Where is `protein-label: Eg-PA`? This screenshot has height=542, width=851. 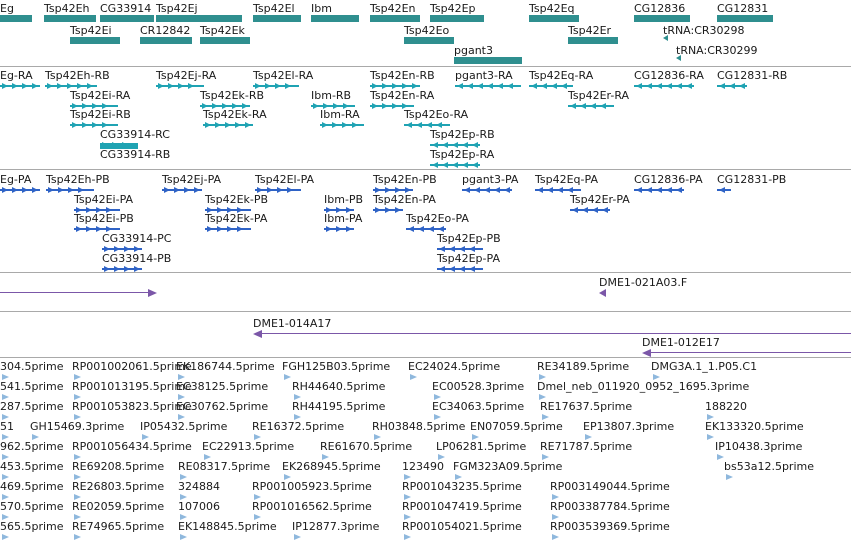
protein-label: Eg-PA is located at coordinates (16, 179).